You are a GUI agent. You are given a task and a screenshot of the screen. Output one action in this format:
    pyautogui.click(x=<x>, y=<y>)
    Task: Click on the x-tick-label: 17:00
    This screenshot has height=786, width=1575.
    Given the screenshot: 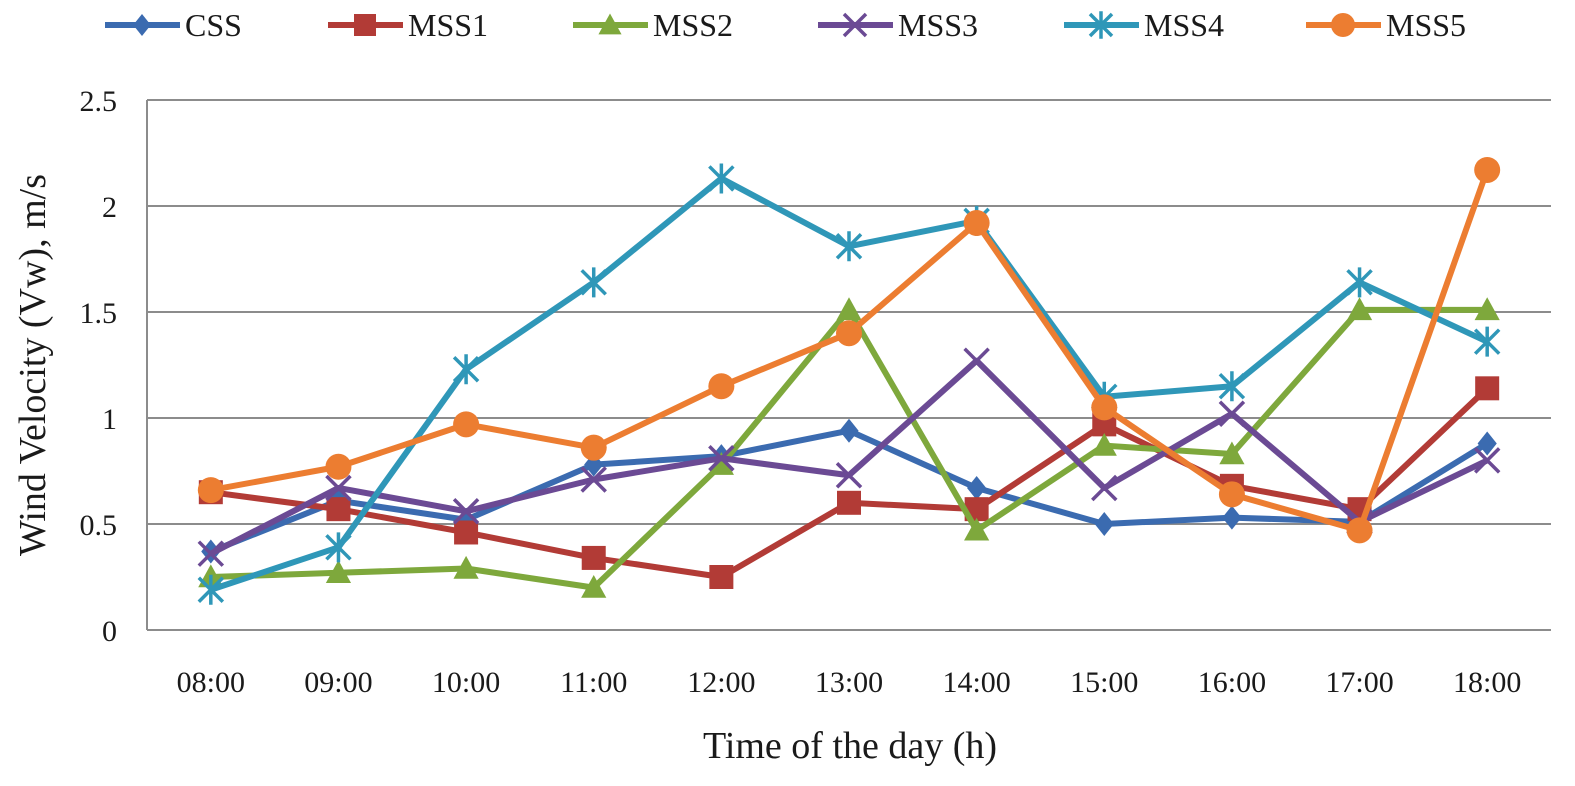 What is the action you would take?
    pyautogui.click(x=1359, y=682)
    